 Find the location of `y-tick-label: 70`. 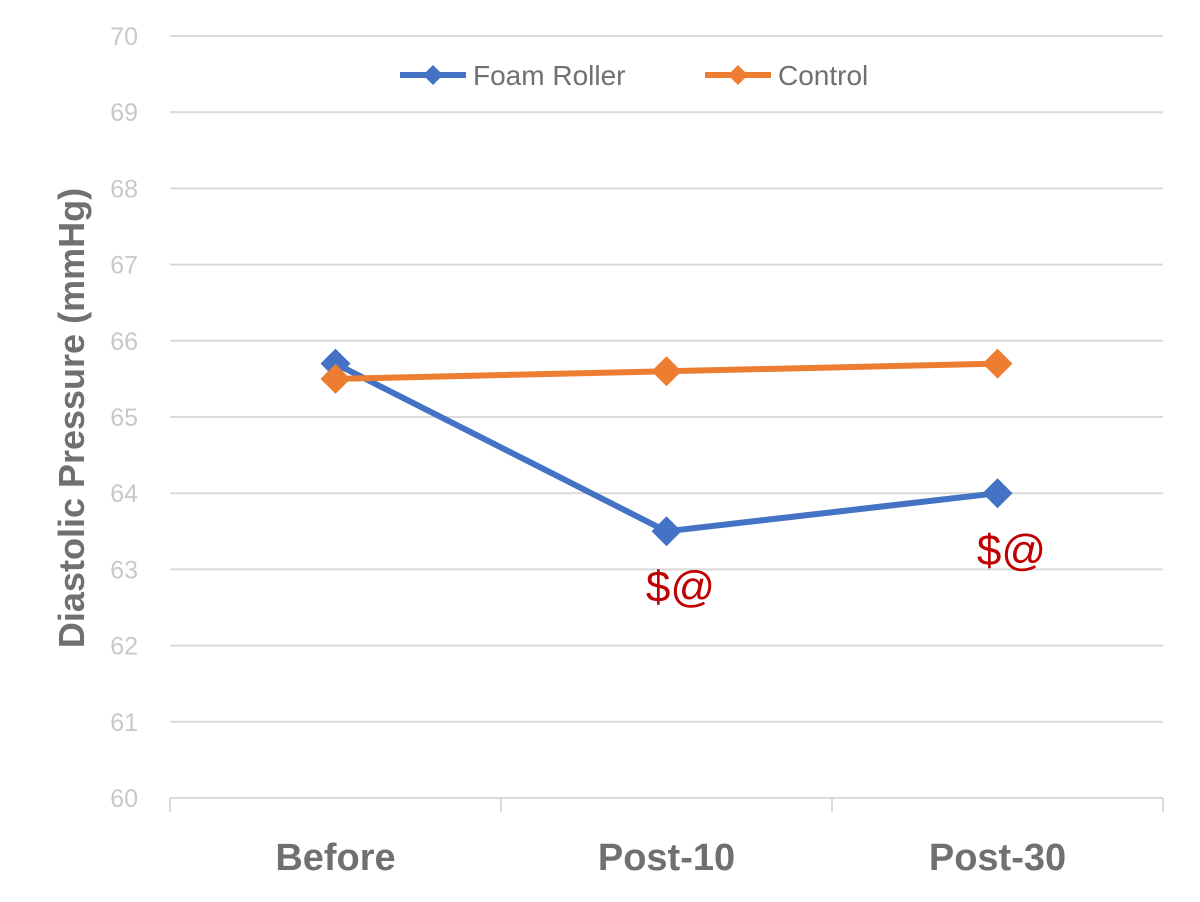

y-tick-label: 70 is located at coordinates (124, 37).